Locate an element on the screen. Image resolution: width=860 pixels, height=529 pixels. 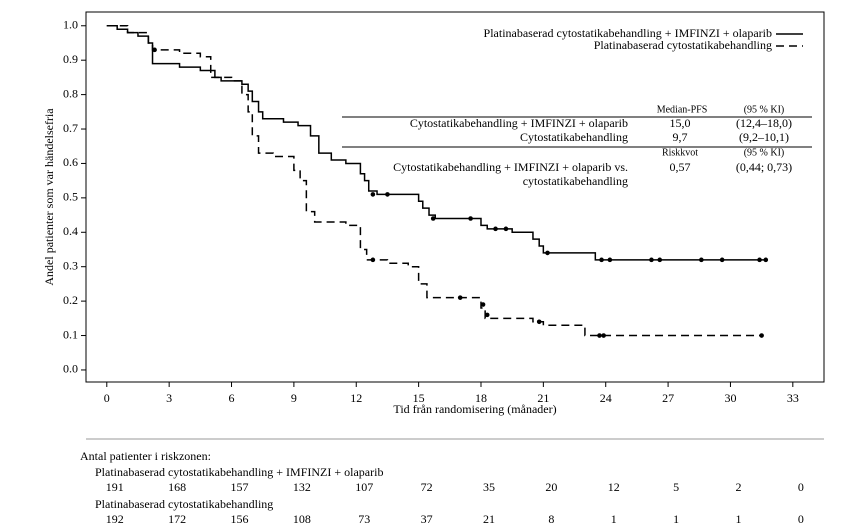
y-tick-label: 0.0 is located at coordinates (70, 369).